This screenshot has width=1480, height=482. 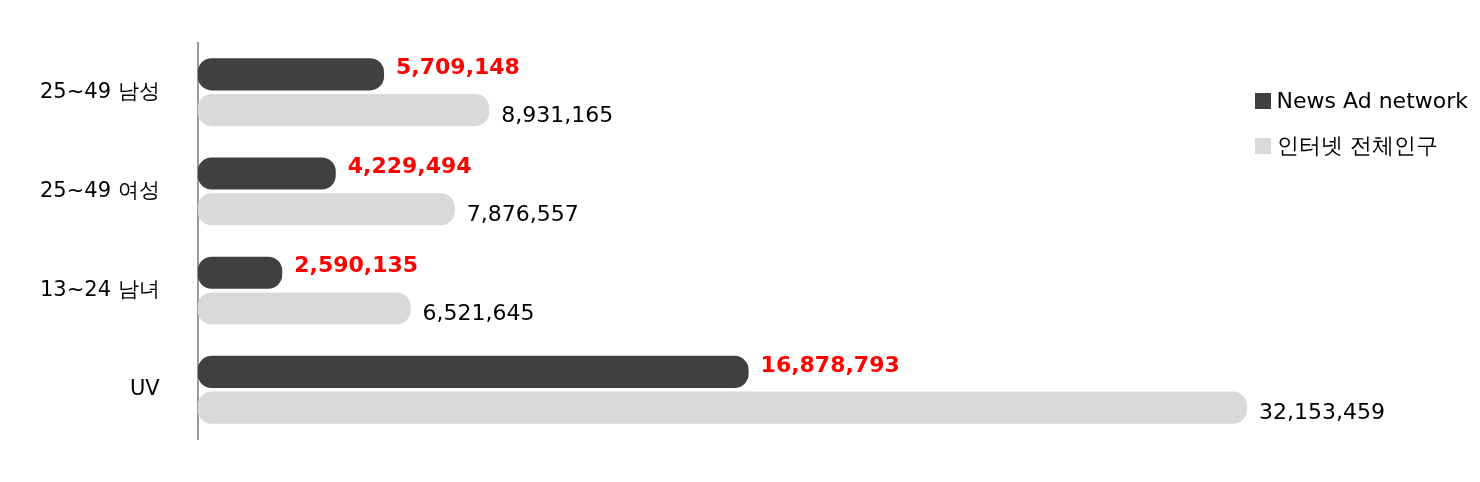 What do you see at coordinates (409, 166) in the screenshot?
I see `data-label: 4,229,494` at bounding box center [409, 166].